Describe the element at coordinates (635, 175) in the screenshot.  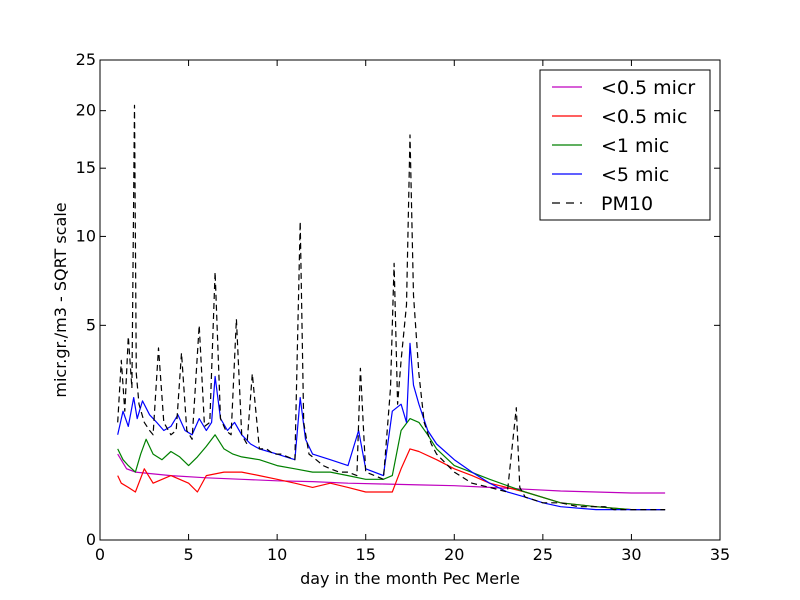
I see `legend-label-3: <5 mic` at that location.